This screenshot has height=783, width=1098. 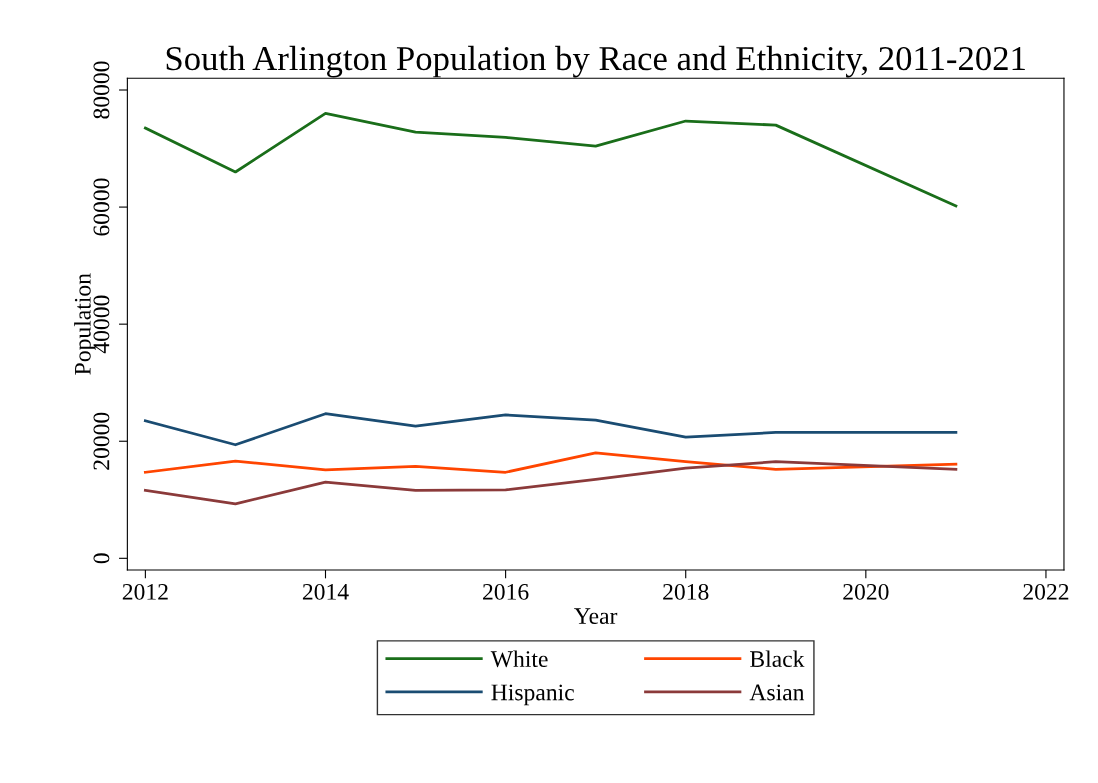 I want to click on x-tick-label: 2022, so click(x=1046, y=591).